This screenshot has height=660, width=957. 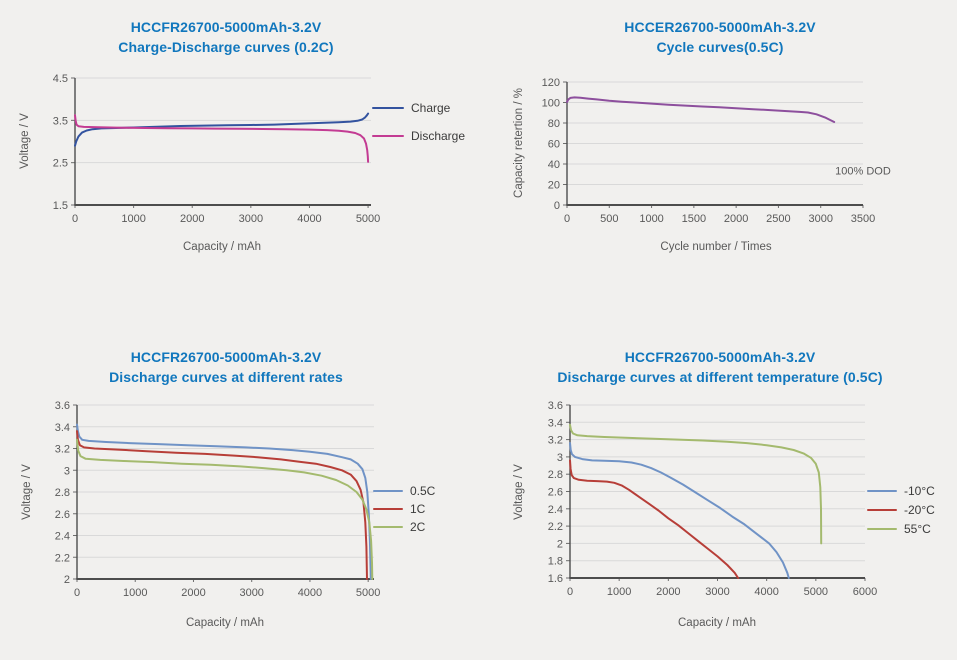 I want to click on y-tick-label: 120, so click(x=551, y=83).